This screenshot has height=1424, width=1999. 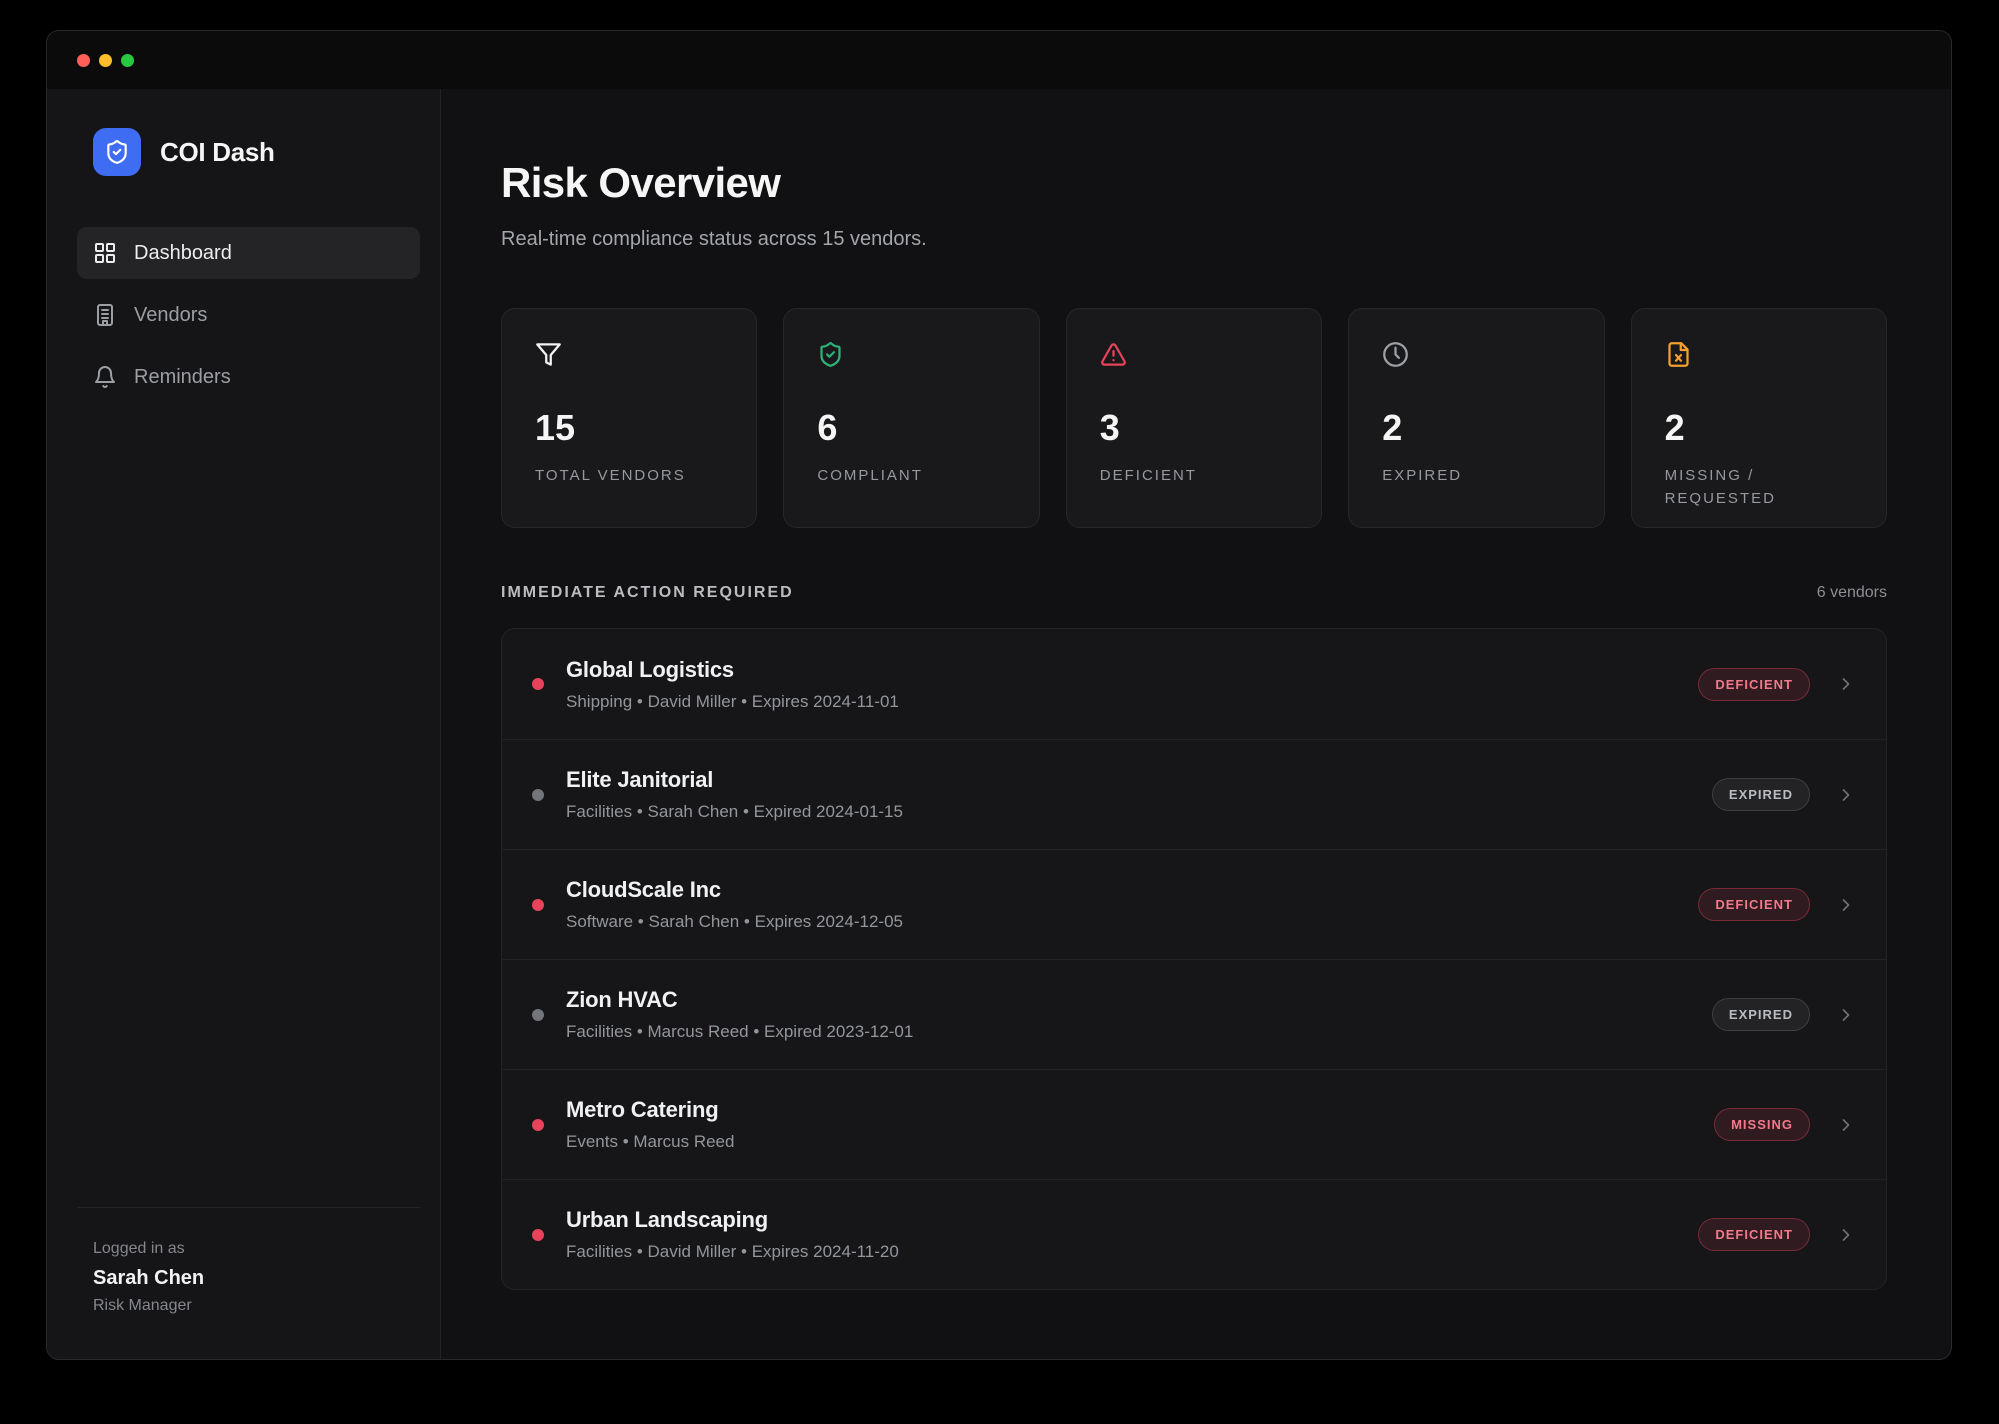 I want to click on sidebar-item-label: Vendors, so click(x=171, y=314).